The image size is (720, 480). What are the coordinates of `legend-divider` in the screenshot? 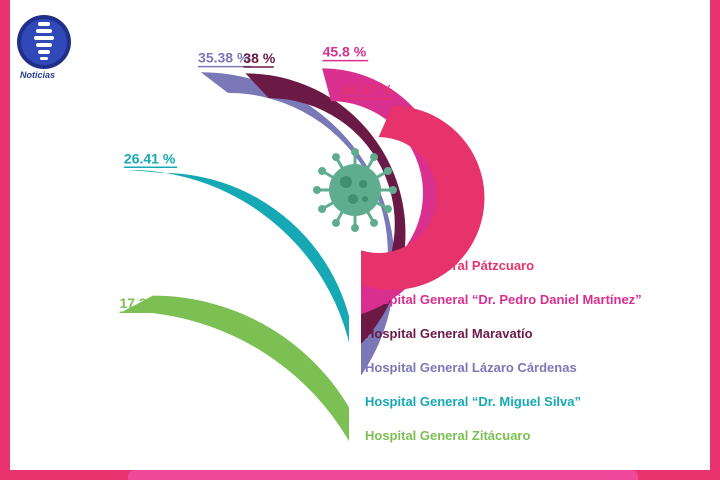 It's located at (355, 351).